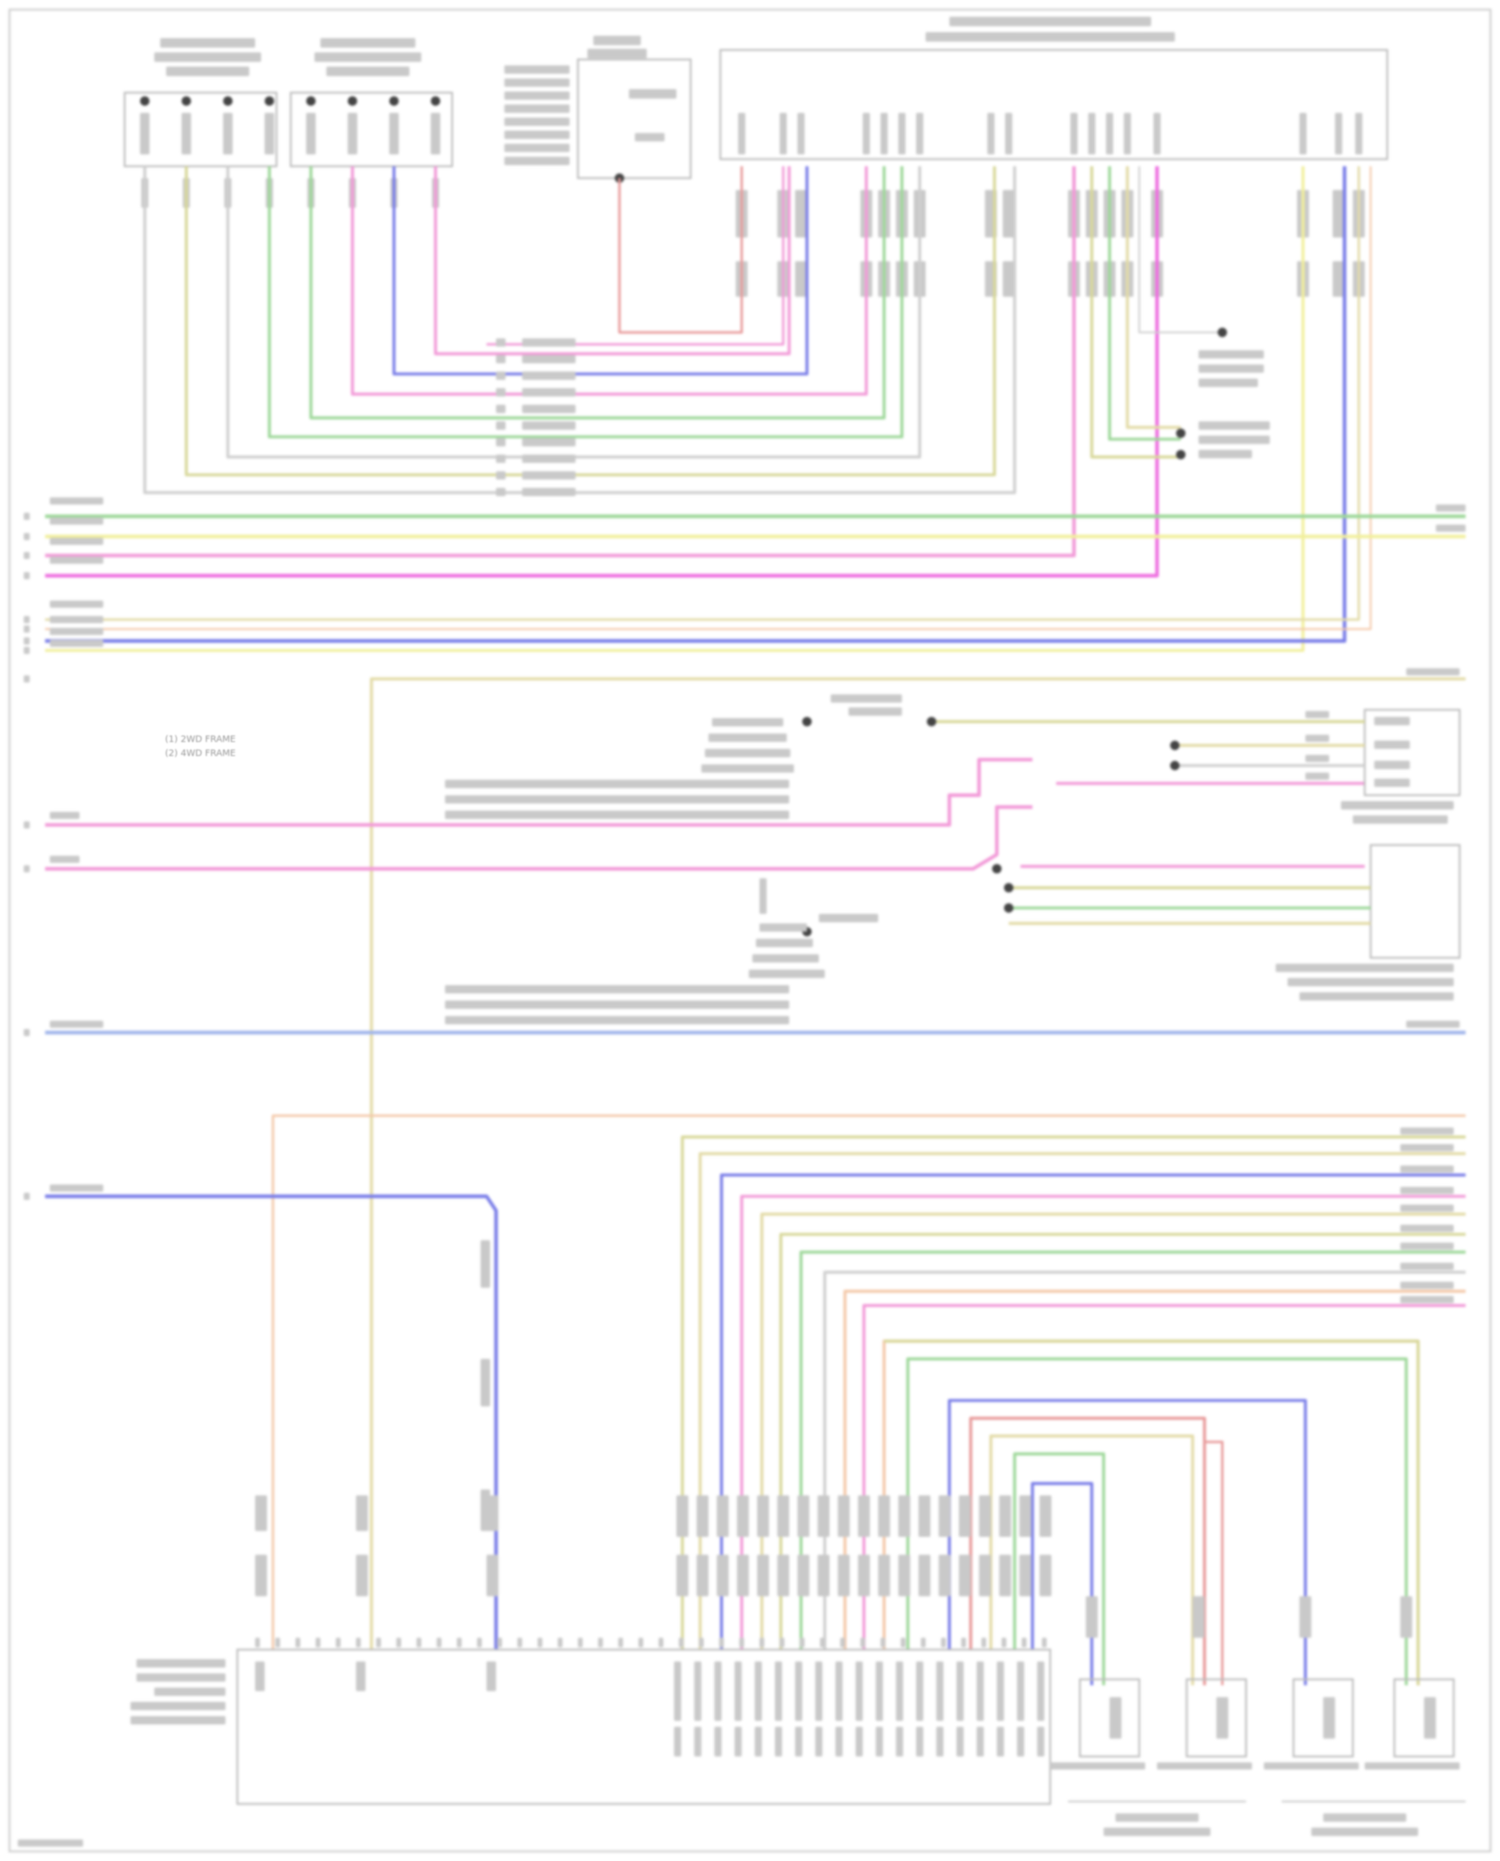  What do you see at coordinates (200, 747) in the screenshot?
I see `legend: (1) 2WD FRAME (2) 4WD FRAME` at bounding box center [200, 747].